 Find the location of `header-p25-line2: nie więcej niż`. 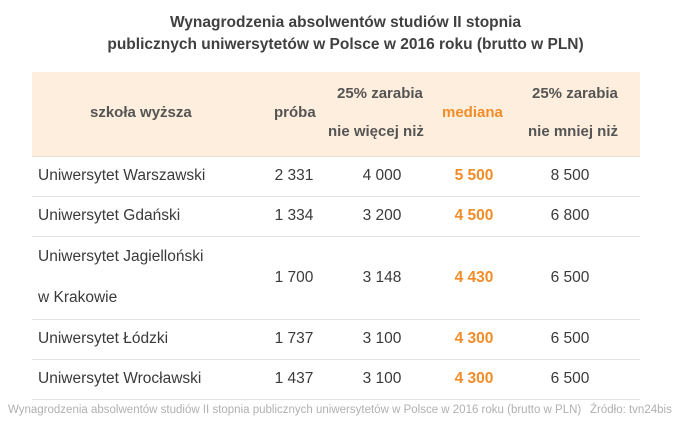

header-p25-line2: nie więcej niż is located at coordinates (376, 131).